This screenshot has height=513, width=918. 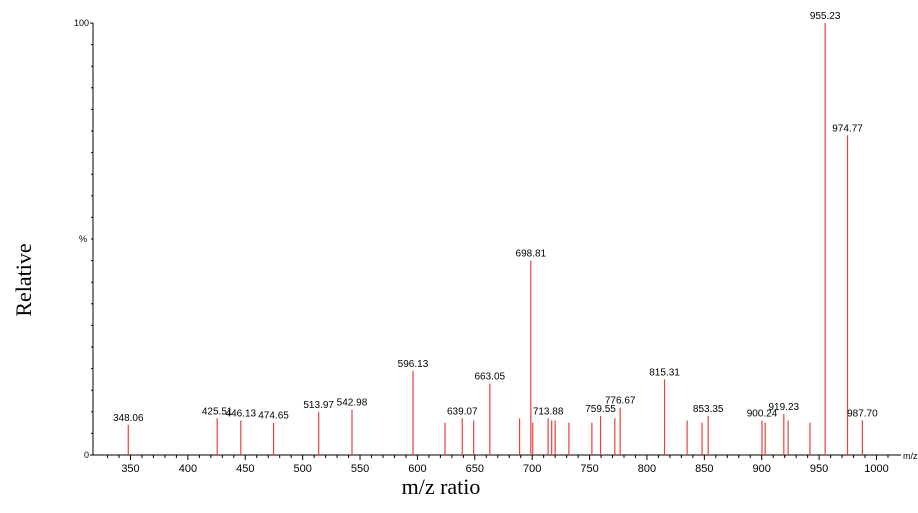 I want to click on peak-label: 474.65, so click(x=273, y=416).